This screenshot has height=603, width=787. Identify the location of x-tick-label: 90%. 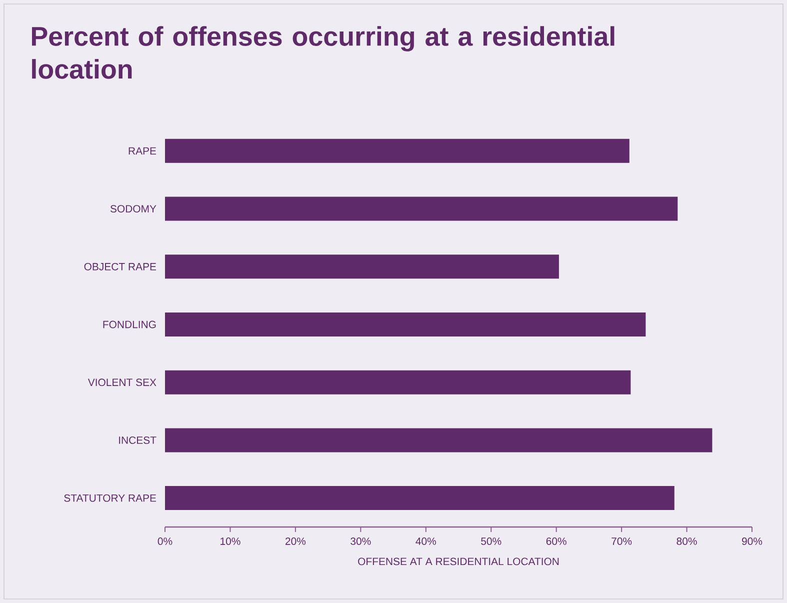
(752, 541).